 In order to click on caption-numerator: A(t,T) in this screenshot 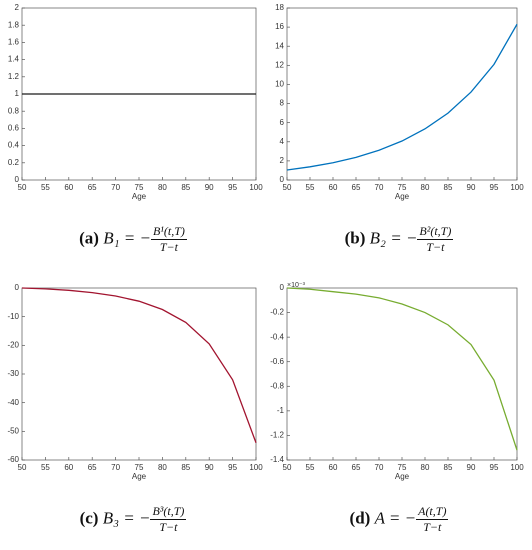, I will do `click(432, 511)`.